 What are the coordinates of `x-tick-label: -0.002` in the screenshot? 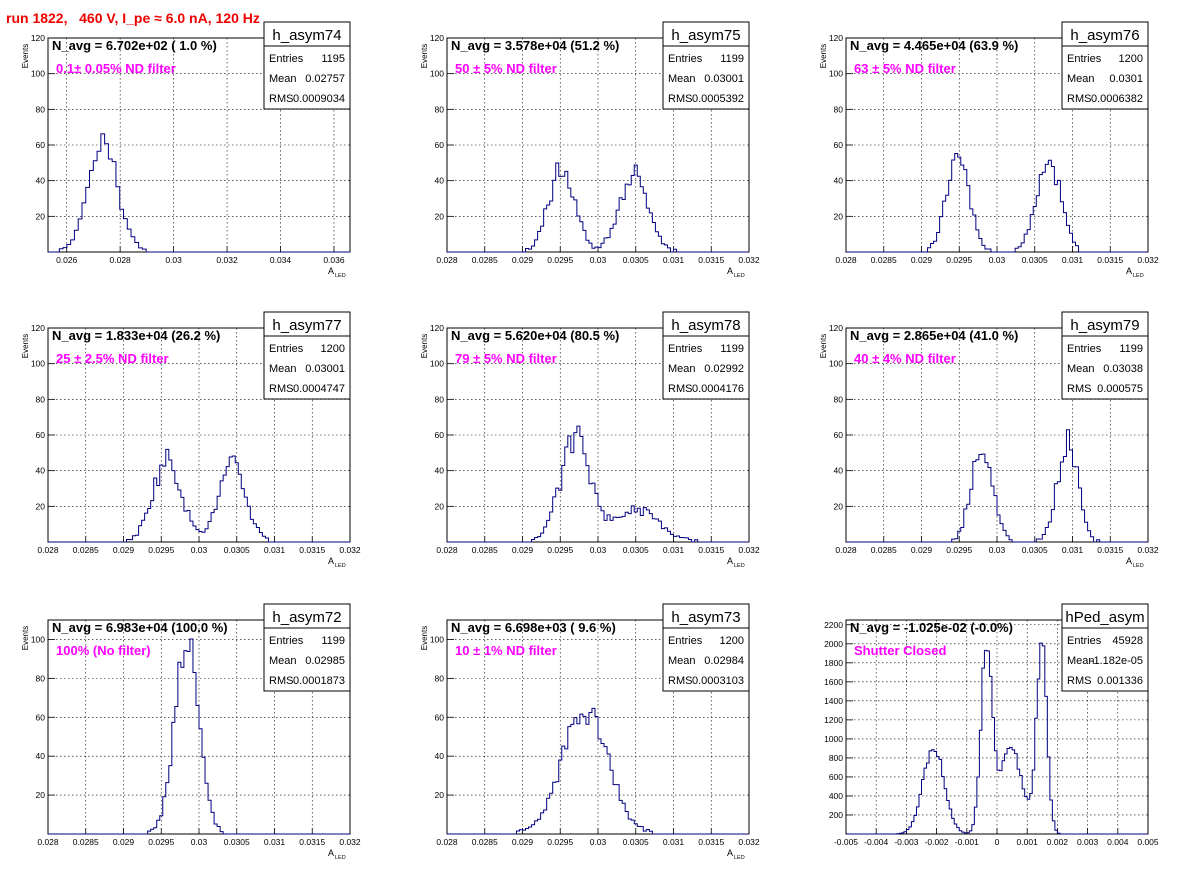 It's located at (937, 842).